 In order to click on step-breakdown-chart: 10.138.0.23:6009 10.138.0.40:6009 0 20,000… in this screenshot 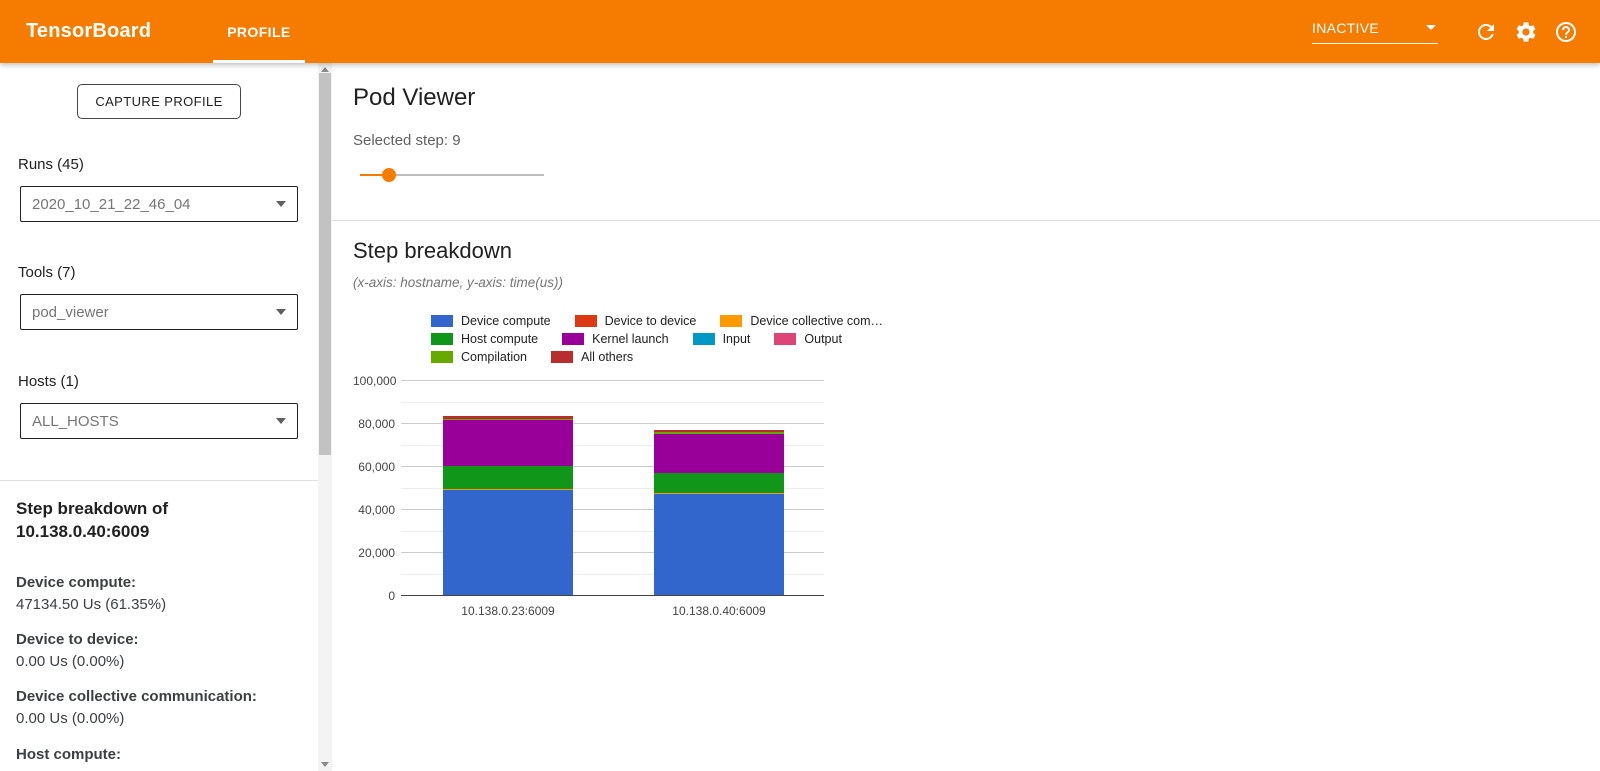, I will do `click(613, 502)`.